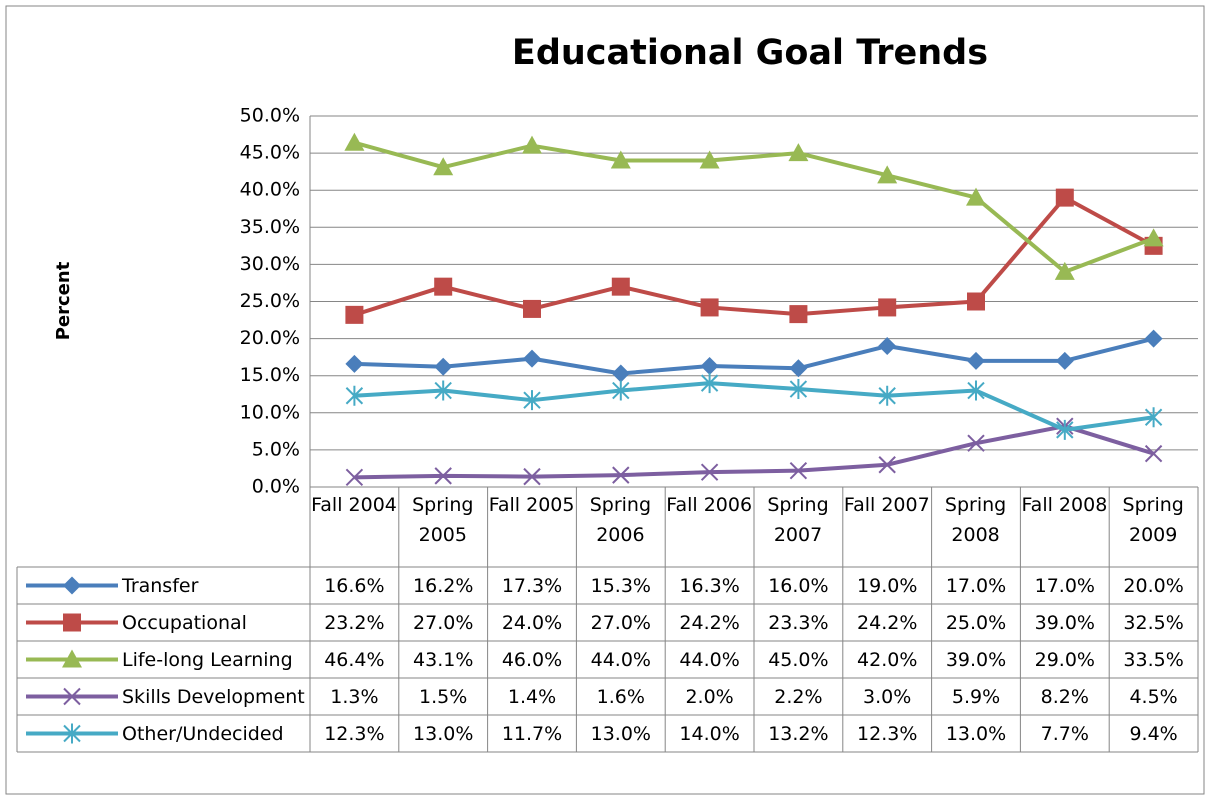 This screenshot has width=1211, height=801. I want to click on table-value: 32.5%, so click(1153, 623).